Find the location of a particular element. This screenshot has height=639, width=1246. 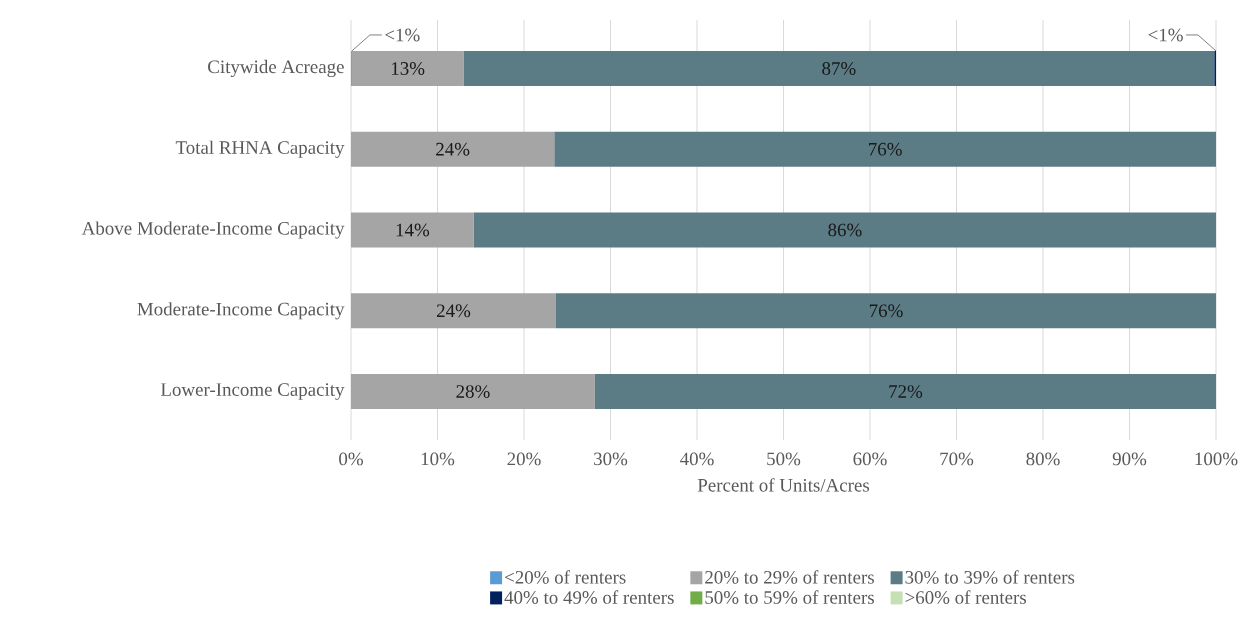

legend-label: 20% to 29% of renters is located at coordinates (789, 577).